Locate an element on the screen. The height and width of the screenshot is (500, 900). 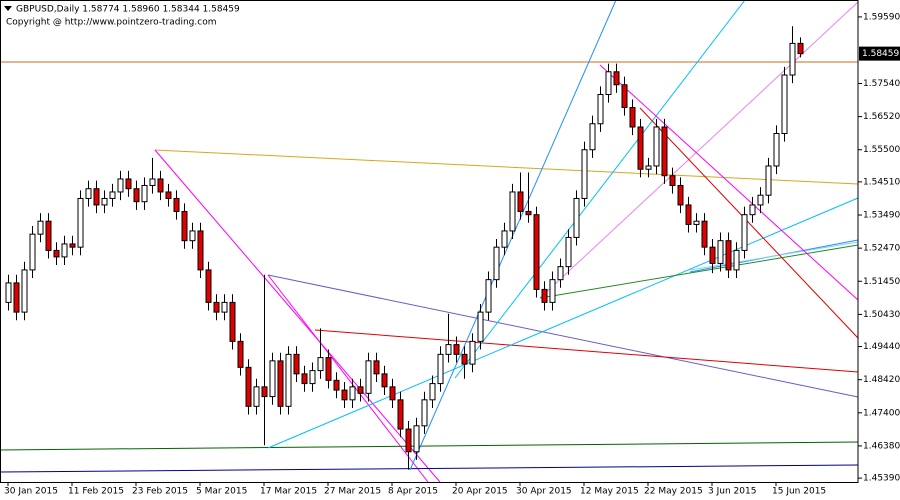
x-tick-label: 17 Mar 2015 is located at coordinates (288, 492).